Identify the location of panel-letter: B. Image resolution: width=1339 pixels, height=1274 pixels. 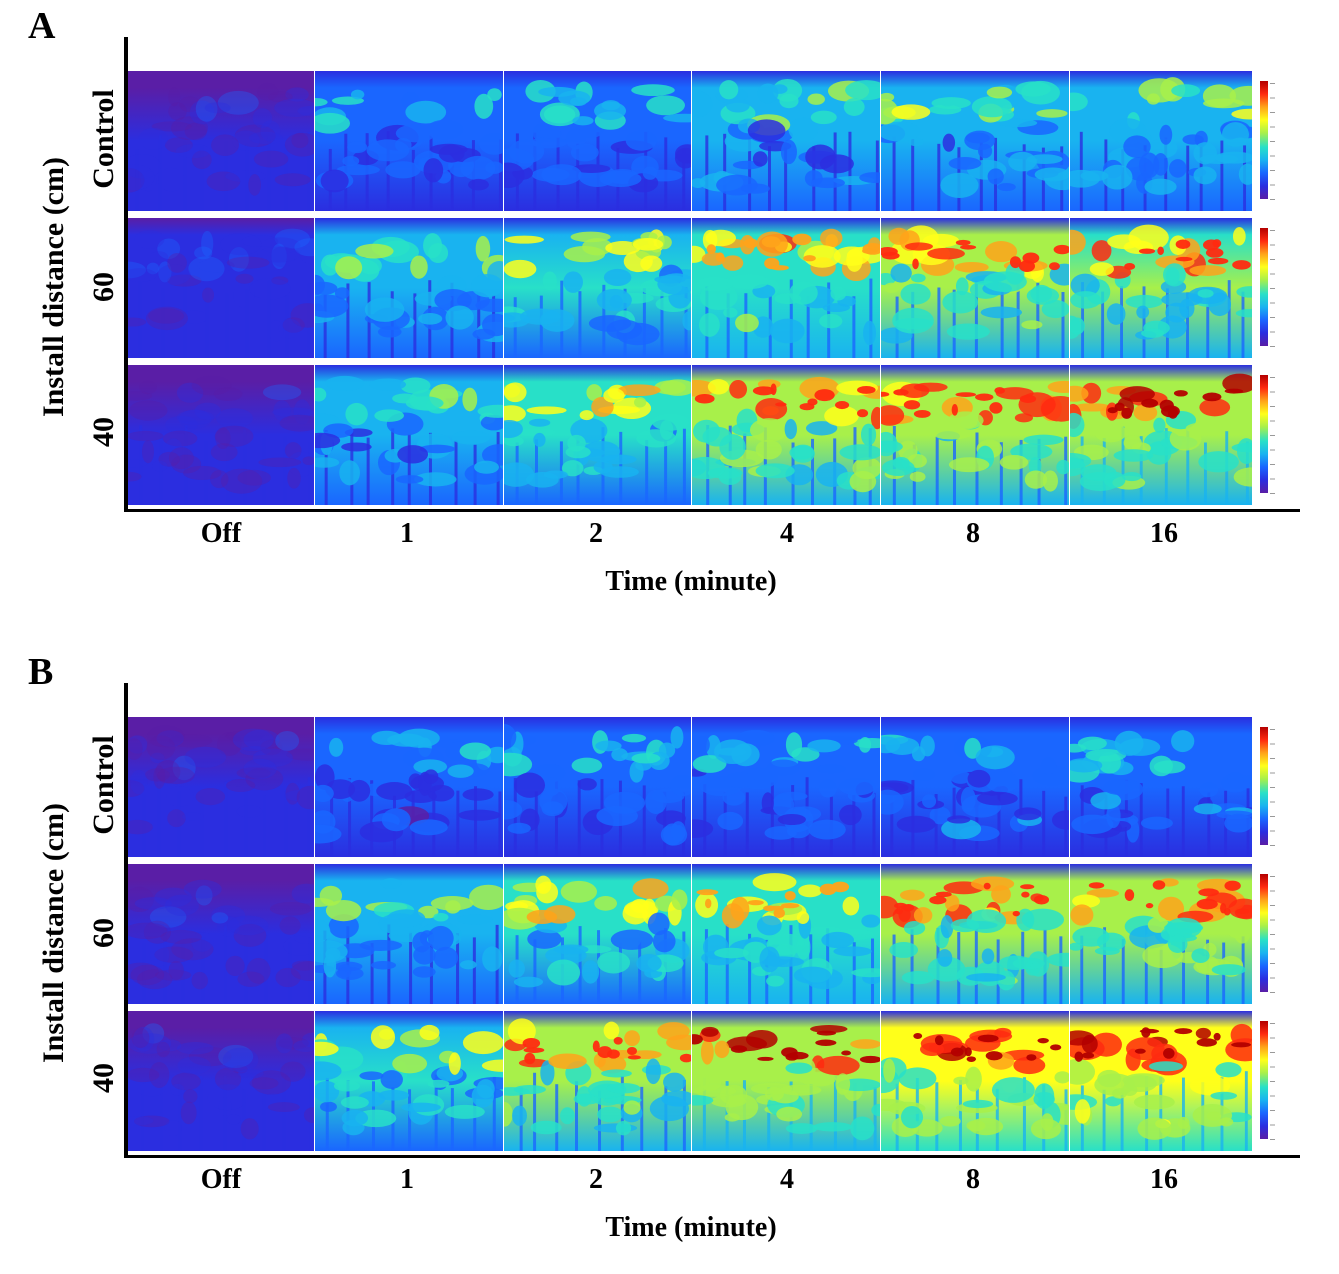
(41, 672).